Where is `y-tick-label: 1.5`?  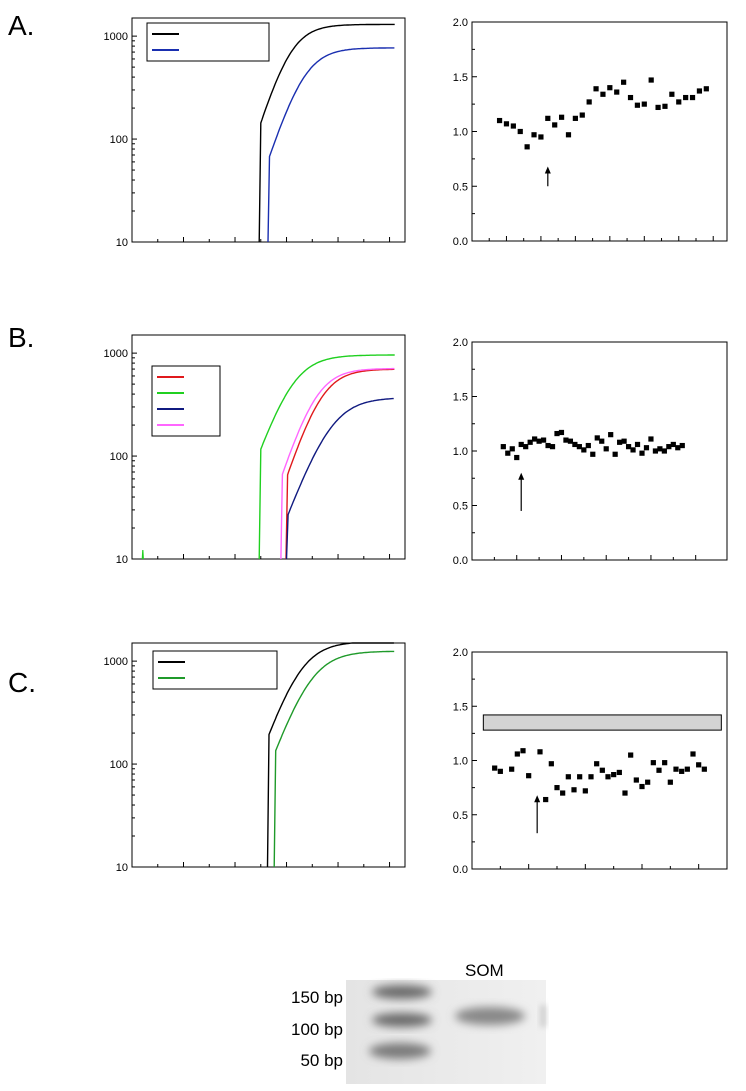 y-tick-label: 1.5 is located at coordinates (460, 78).